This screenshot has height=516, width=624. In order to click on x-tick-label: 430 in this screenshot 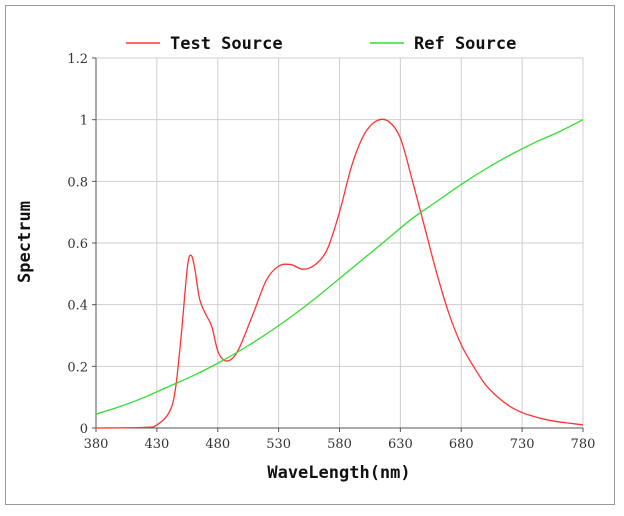, I will do `click(156, 444)`.